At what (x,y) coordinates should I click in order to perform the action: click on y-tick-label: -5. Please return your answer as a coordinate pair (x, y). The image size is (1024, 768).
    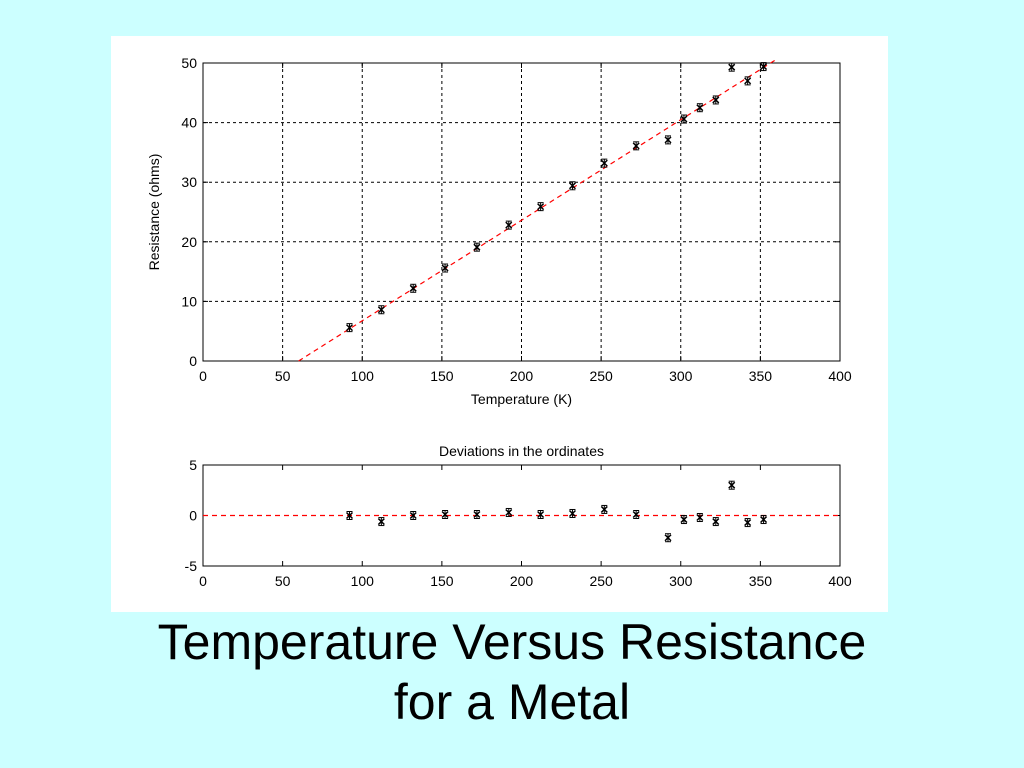
    Looking at the image, I should click on (191, 566).